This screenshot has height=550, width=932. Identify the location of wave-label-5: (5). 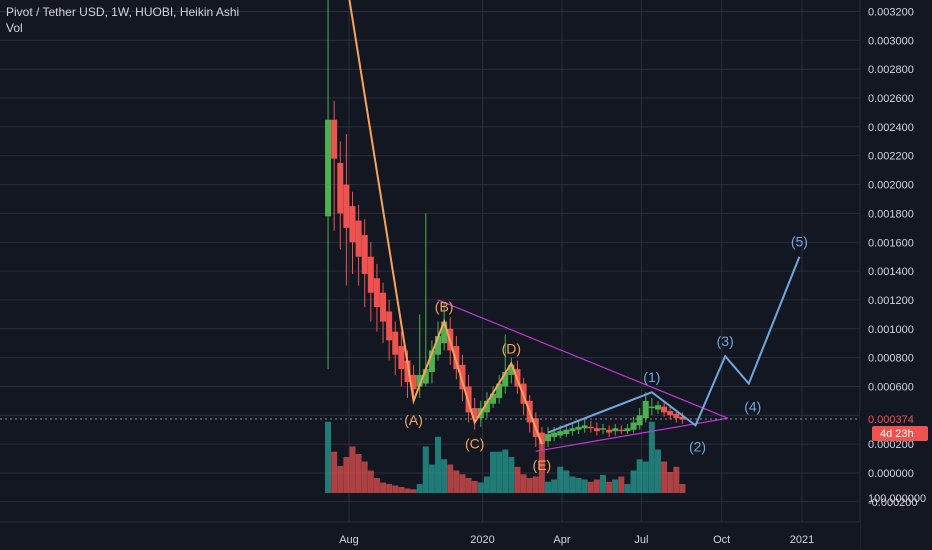
(799, 242).